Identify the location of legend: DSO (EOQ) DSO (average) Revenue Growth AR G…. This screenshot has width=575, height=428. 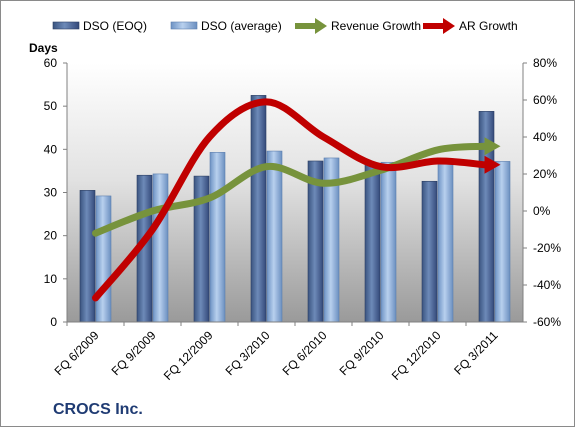
(285, 26).